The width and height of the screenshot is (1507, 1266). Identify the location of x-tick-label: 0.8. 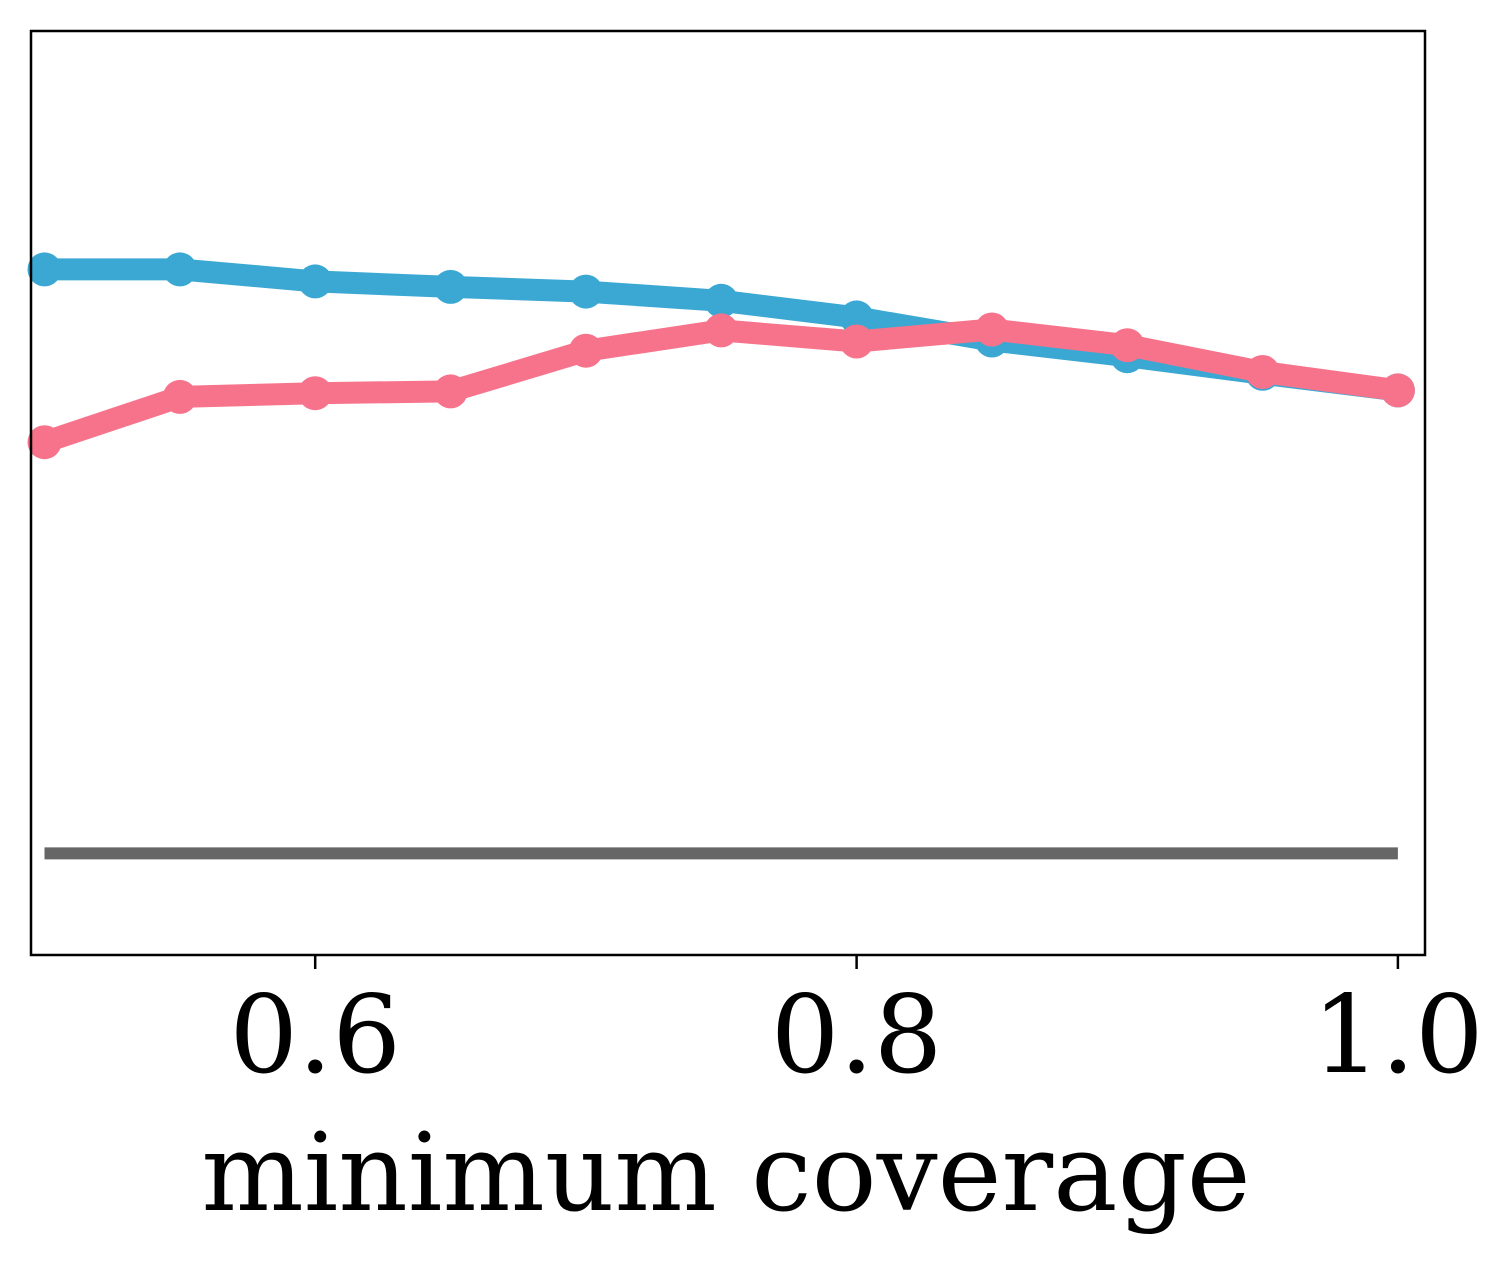
(857, 1035).